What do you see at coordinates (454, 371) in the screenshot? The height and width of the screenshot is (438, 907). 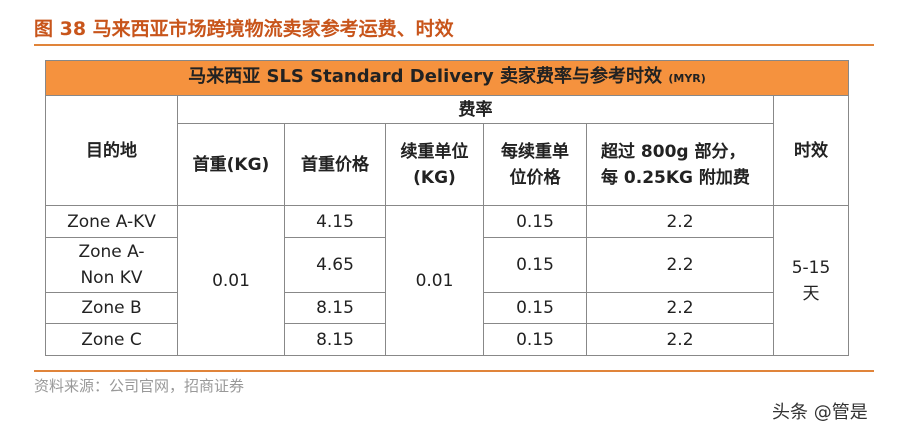 I see `bottom-rule` at bounding box center [454, 371].